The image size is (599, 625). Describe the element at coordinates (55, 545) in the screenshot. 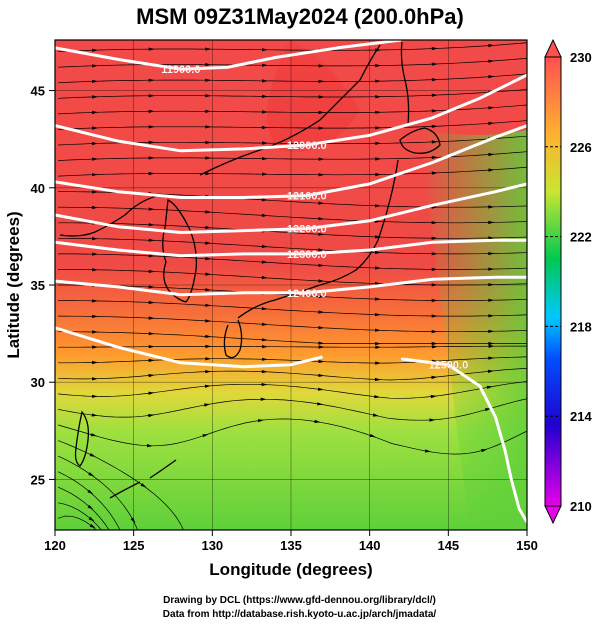

I see `x-tick-label: 120` at that location.